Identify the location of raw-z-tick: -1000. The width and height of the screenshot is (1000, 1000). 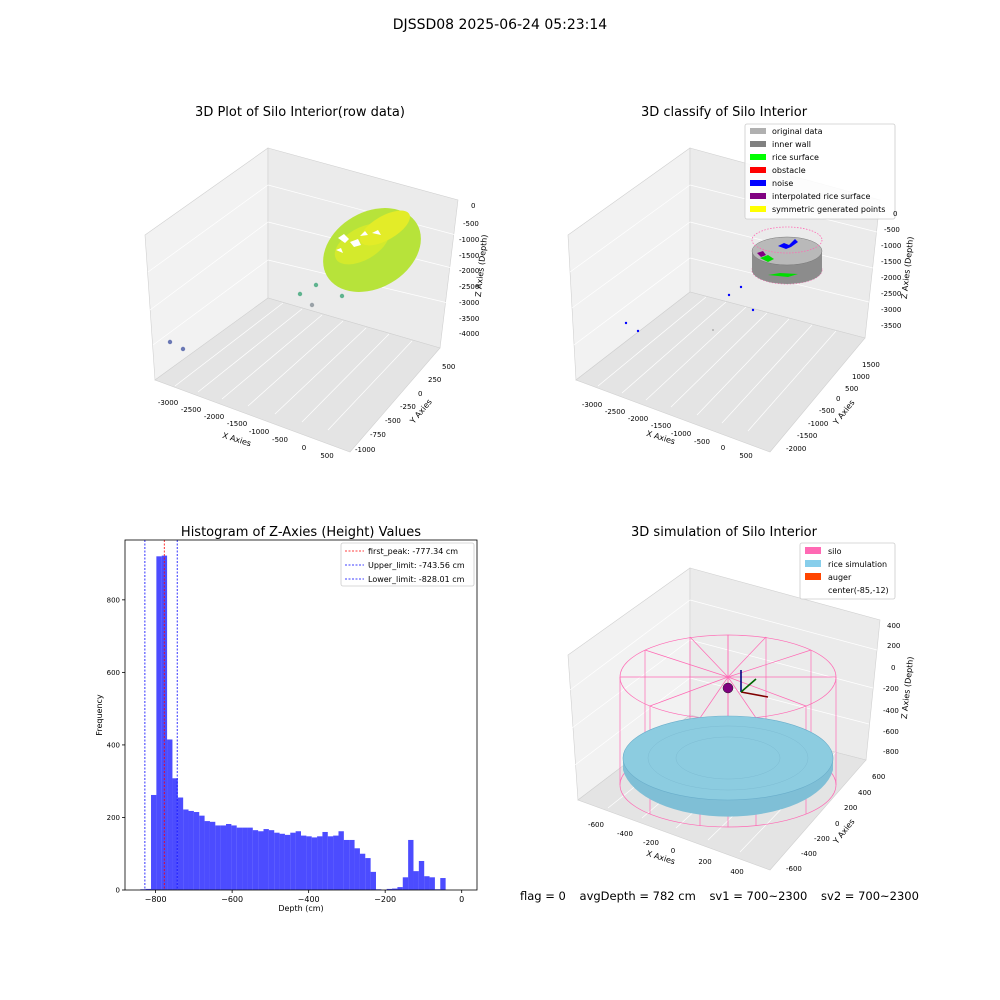
(469, 240).